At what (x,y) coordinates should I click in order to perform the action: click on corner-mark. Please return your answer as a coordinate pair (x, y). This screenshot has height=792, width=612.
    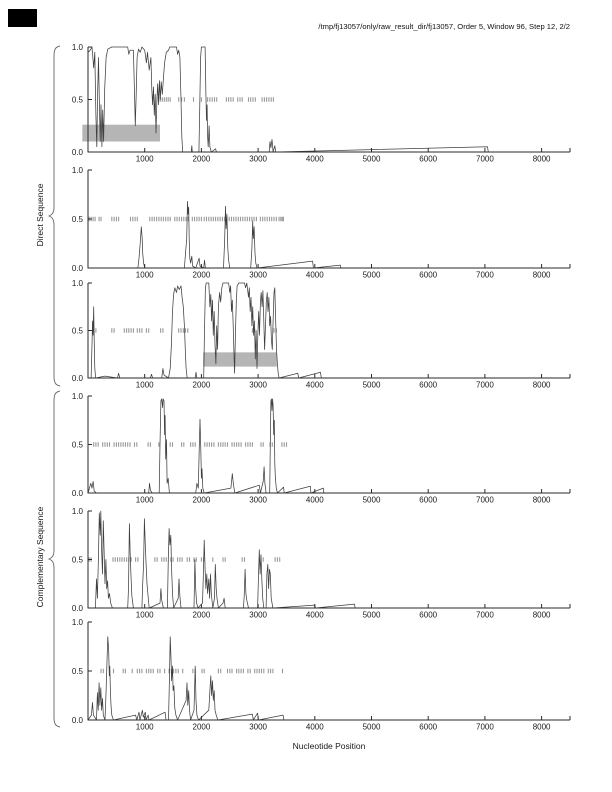
    Looking at the image, I should click on (22, 18).